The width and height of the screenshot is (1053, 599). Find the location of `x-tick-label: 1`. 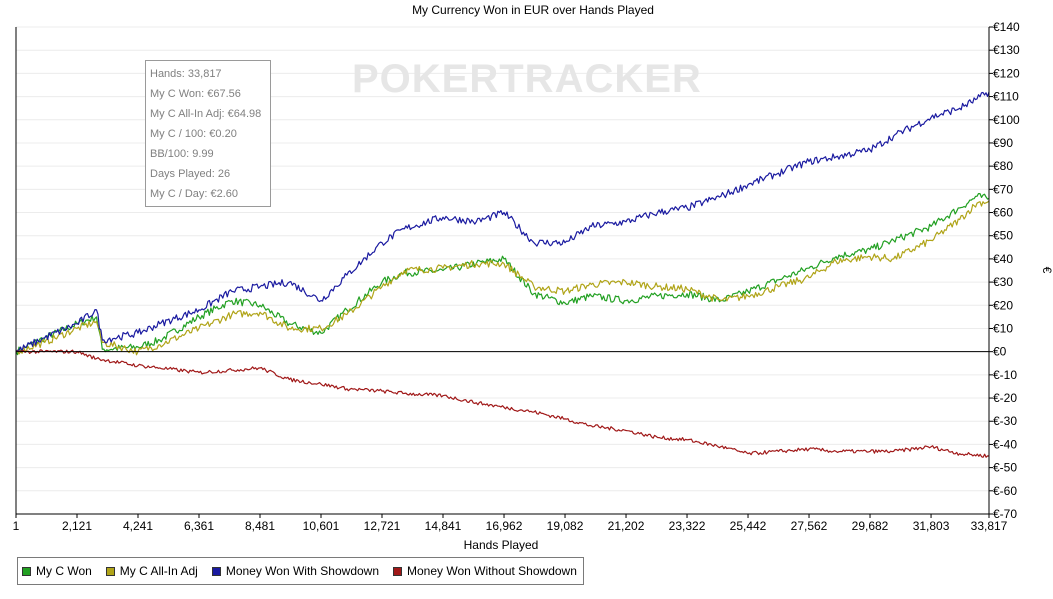

x-tick-label: 1 is located at coordinates (16, 526).